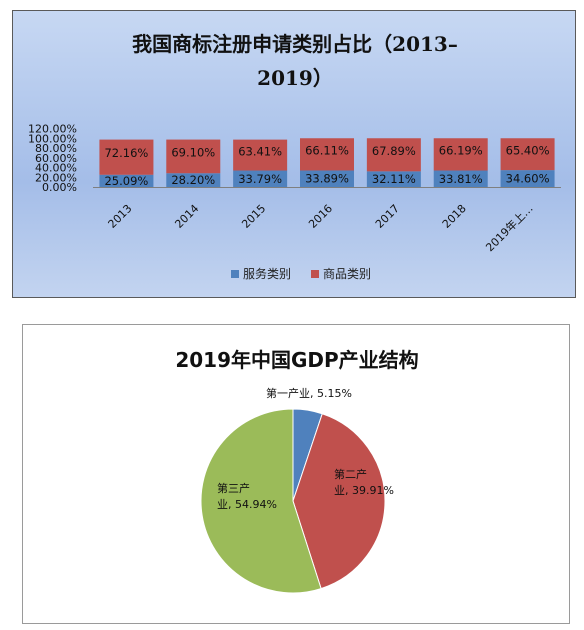  I want to click on bar-data-label: 28.20%, so click(193, 180).